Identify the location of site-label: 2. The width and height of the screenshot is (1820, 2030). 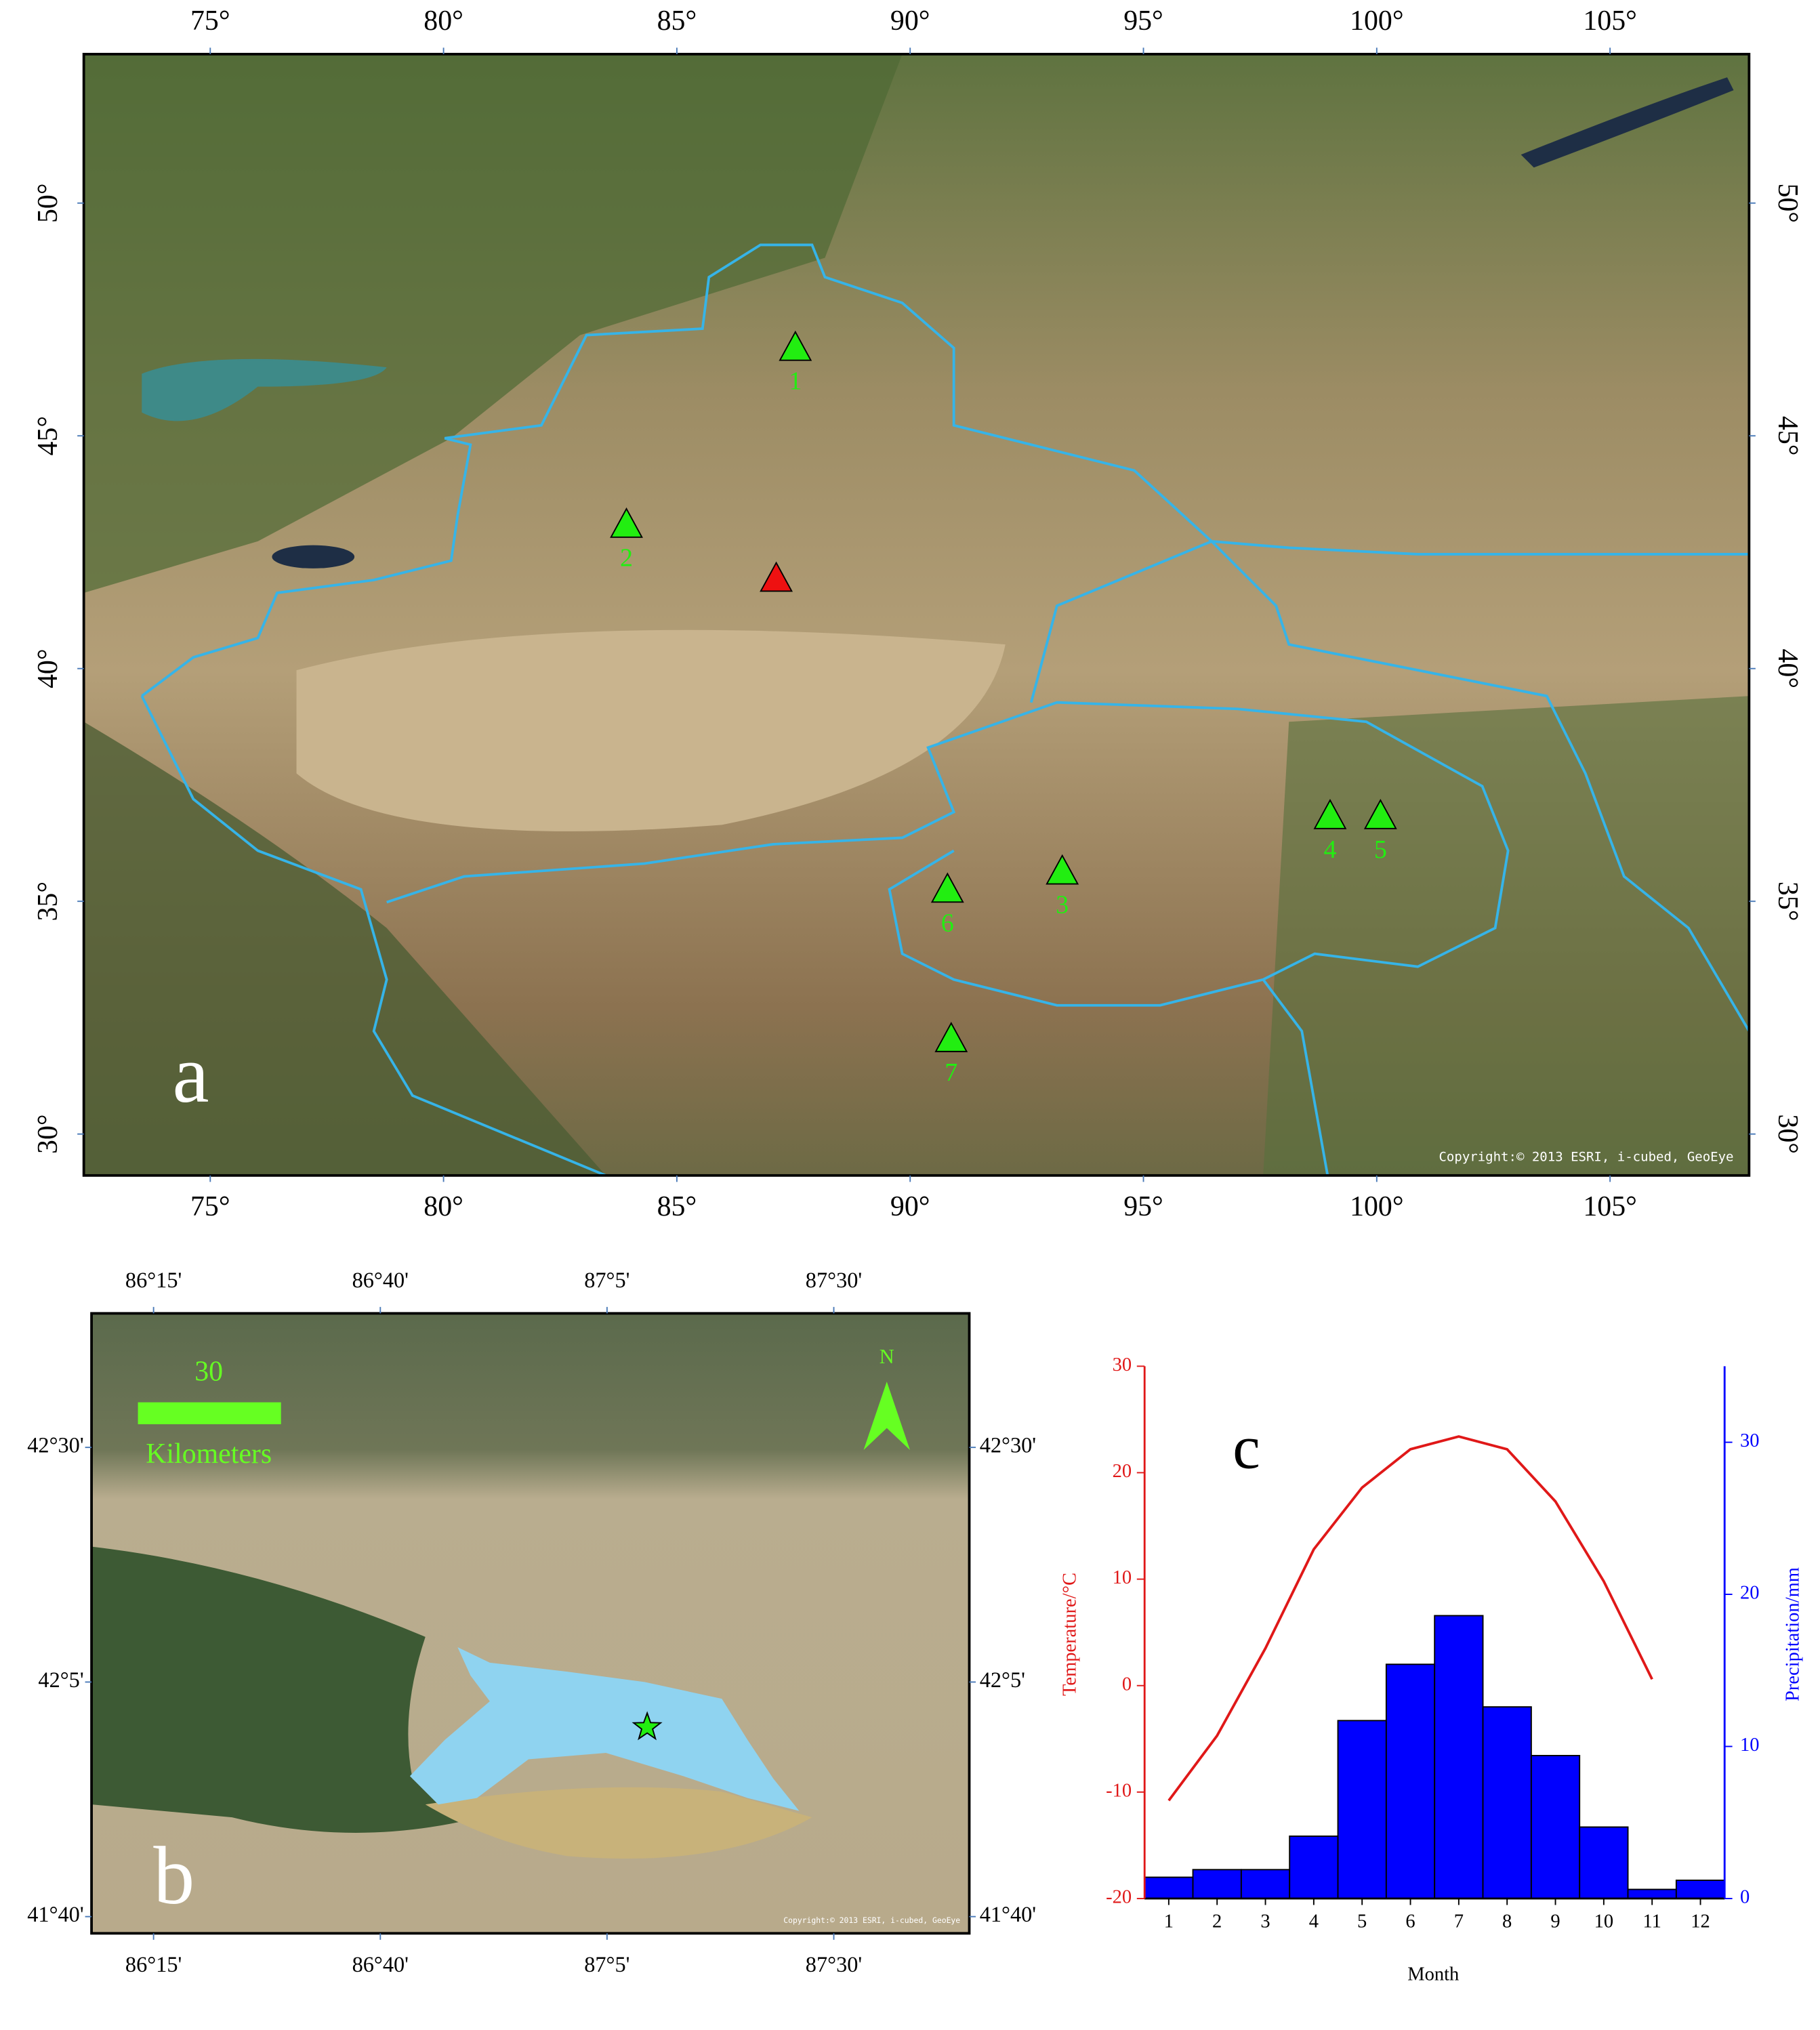
(626, 559).